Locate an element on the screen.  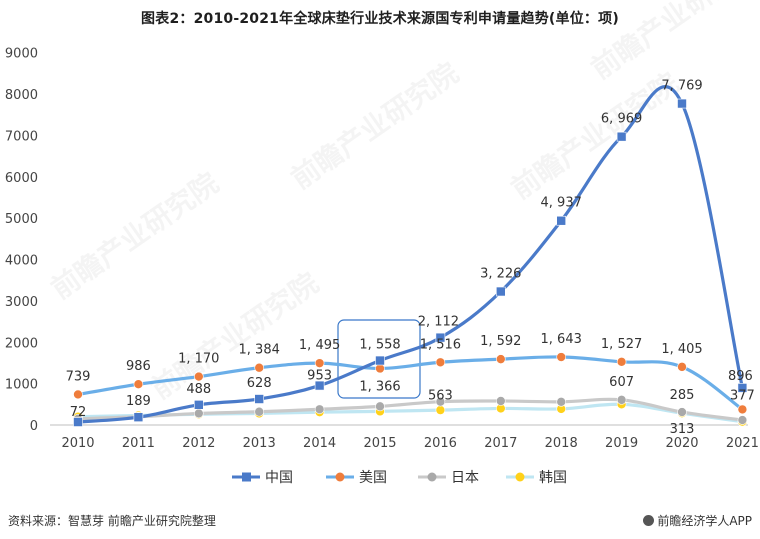
data-label: 4, 937 is located at coordinates (561, 203).